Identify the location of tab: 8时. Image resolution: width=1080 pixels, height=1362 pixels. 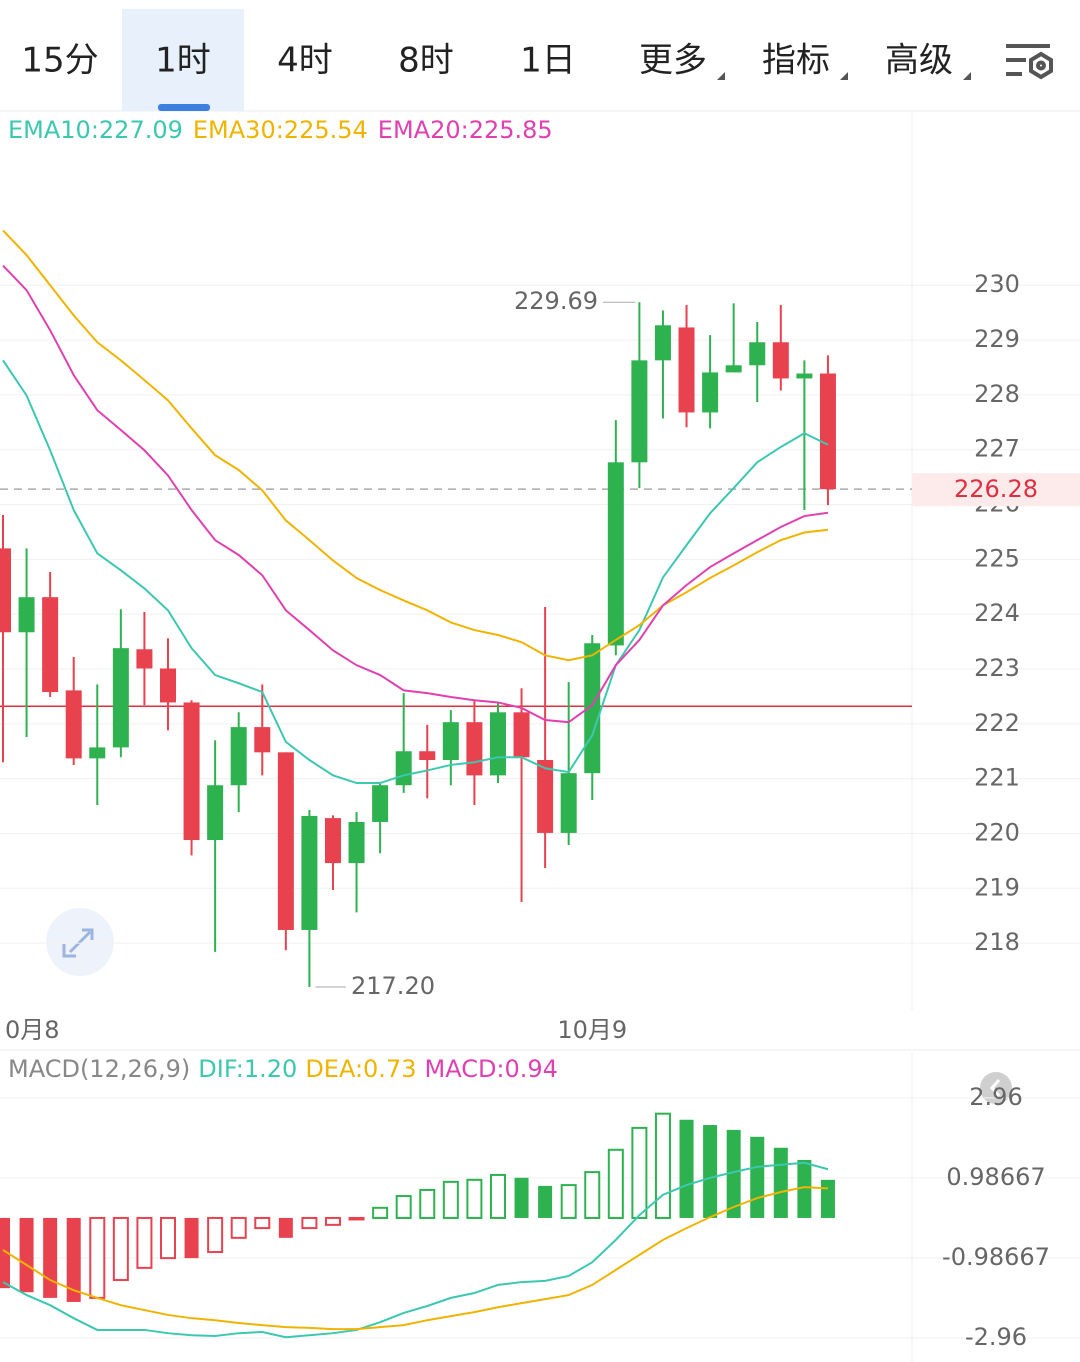
(426, 61).